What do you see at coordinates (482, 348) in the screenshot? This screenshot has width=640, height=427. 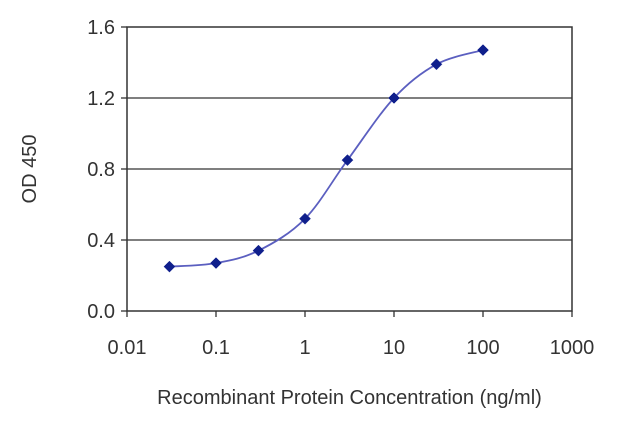 I see `x-tick-label: 100` at bounding box center [482, 348].